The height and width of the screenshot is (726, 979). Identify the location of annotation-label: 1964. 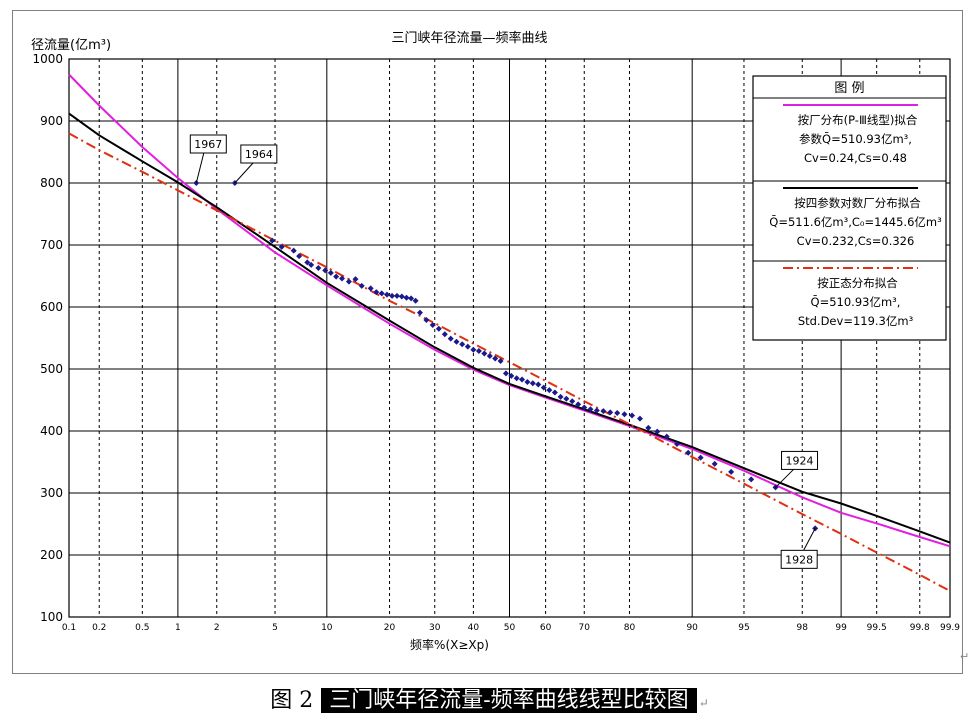
(259, 154).